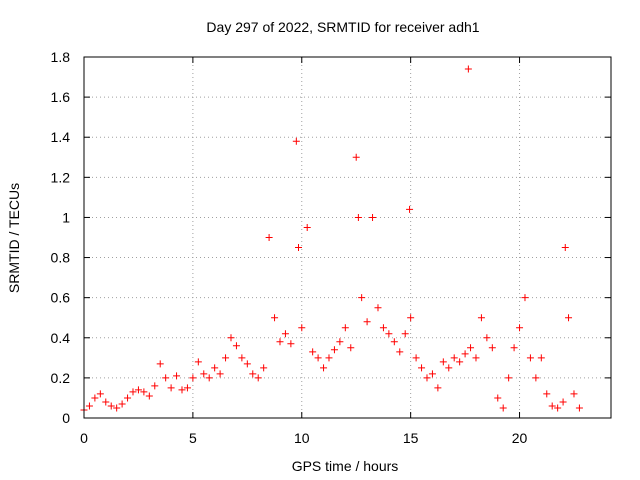 The image size is (640, 480). Describe the element at coordinates (14, 238) in the screenshot. I see `y-axis-label: SRMTID / TECUs` at that location.